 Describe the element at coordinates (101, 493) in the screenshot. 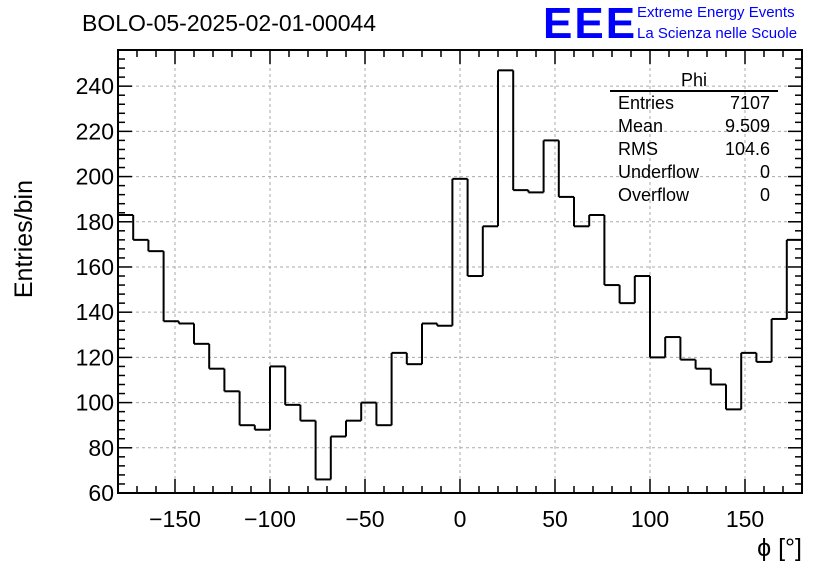

I see `y-tick-label: 60` at that location.